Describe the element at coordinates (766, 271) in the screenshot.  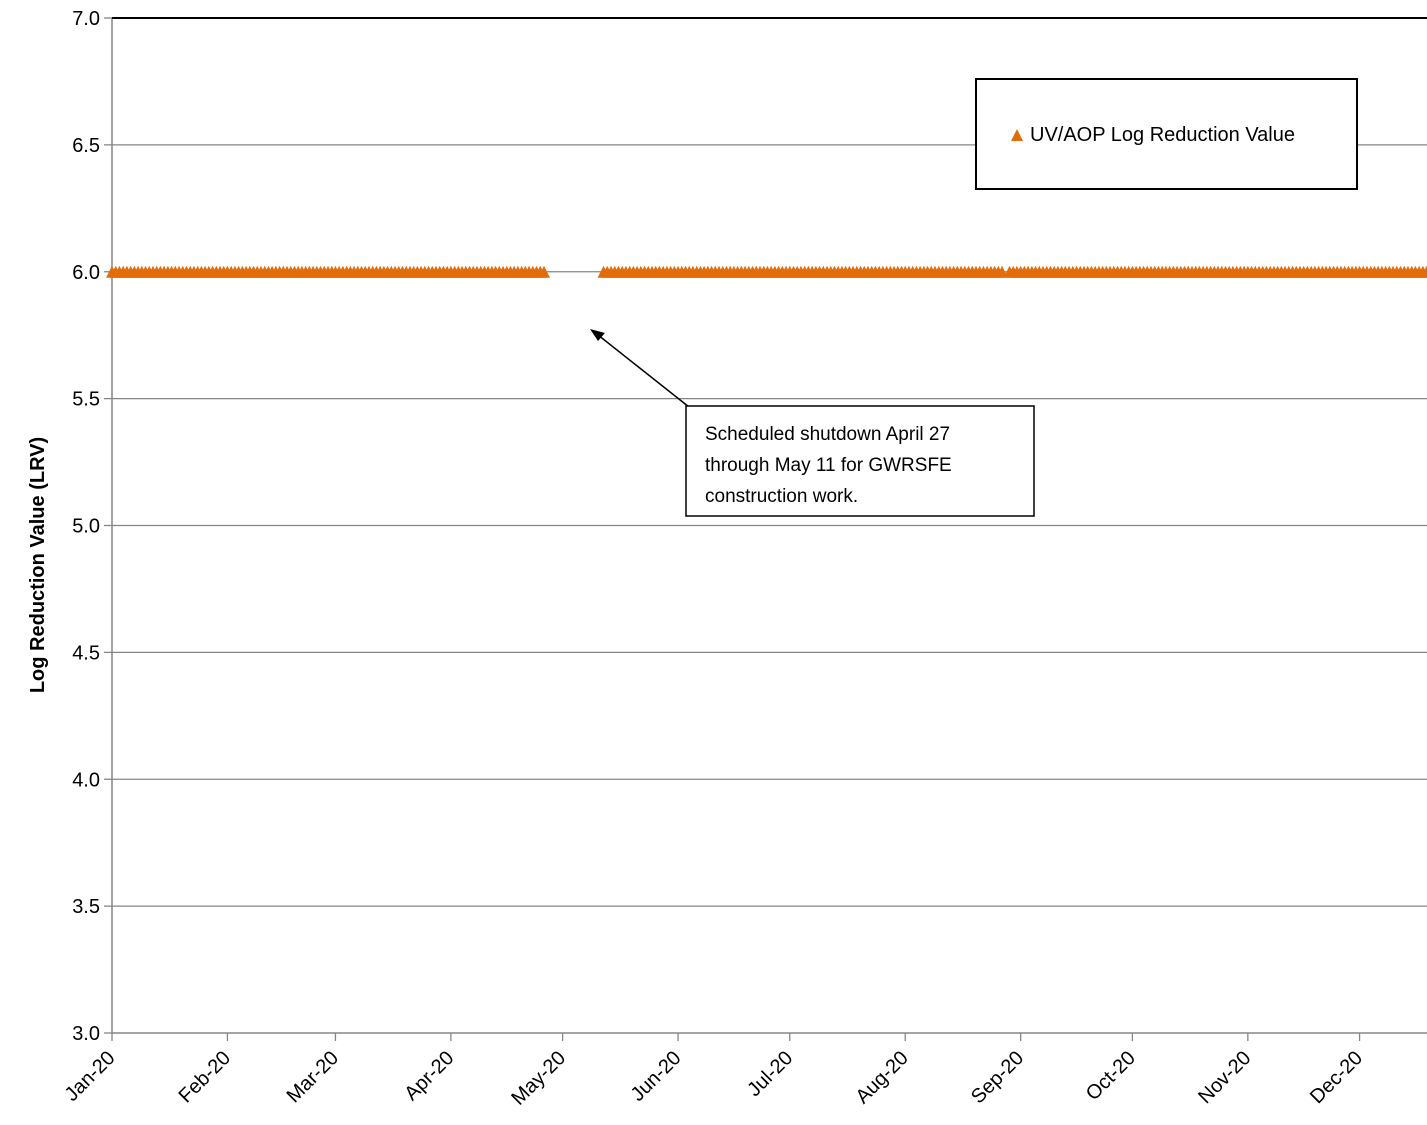
I see `series-uv-aop-lrv` at that location.